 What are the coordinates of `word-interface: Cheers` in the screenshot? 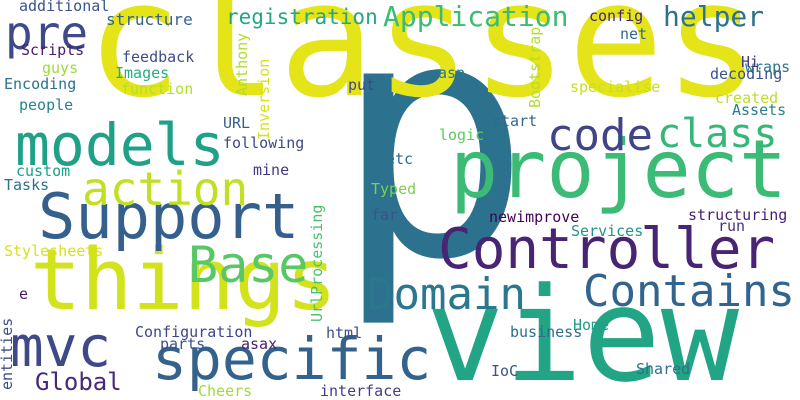 It's located at (225, 391).